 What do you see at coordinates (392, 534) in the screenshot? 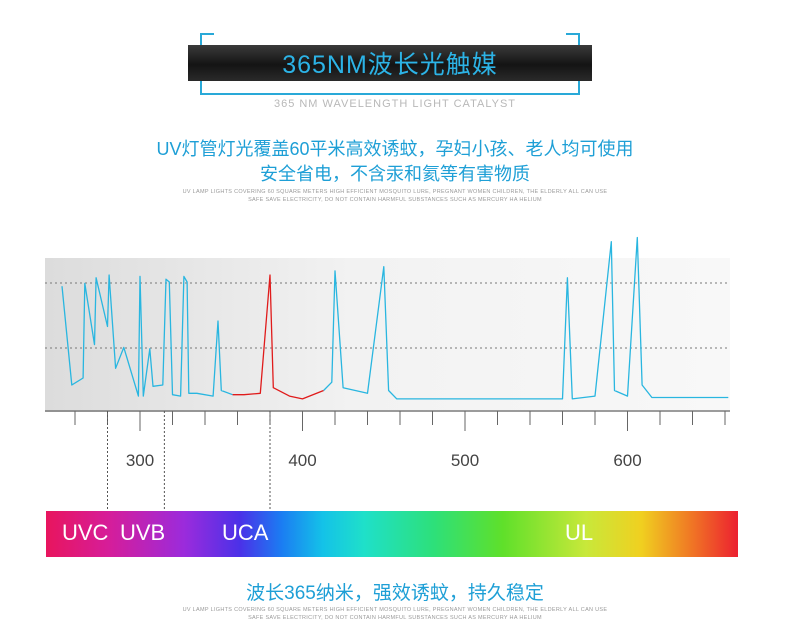
I see `color-spectrum-bar` at bounding box center [392, 534].